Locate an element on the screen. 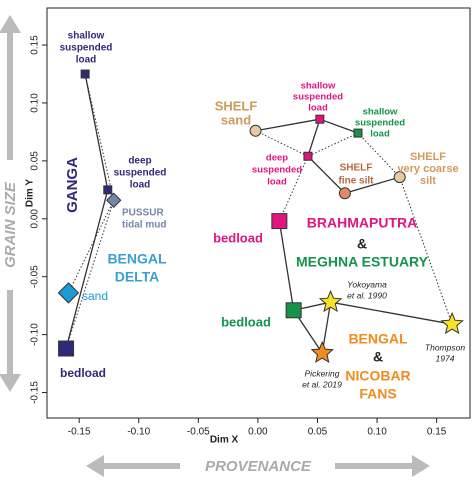  y-arrow is located at coordinates (10, 203).